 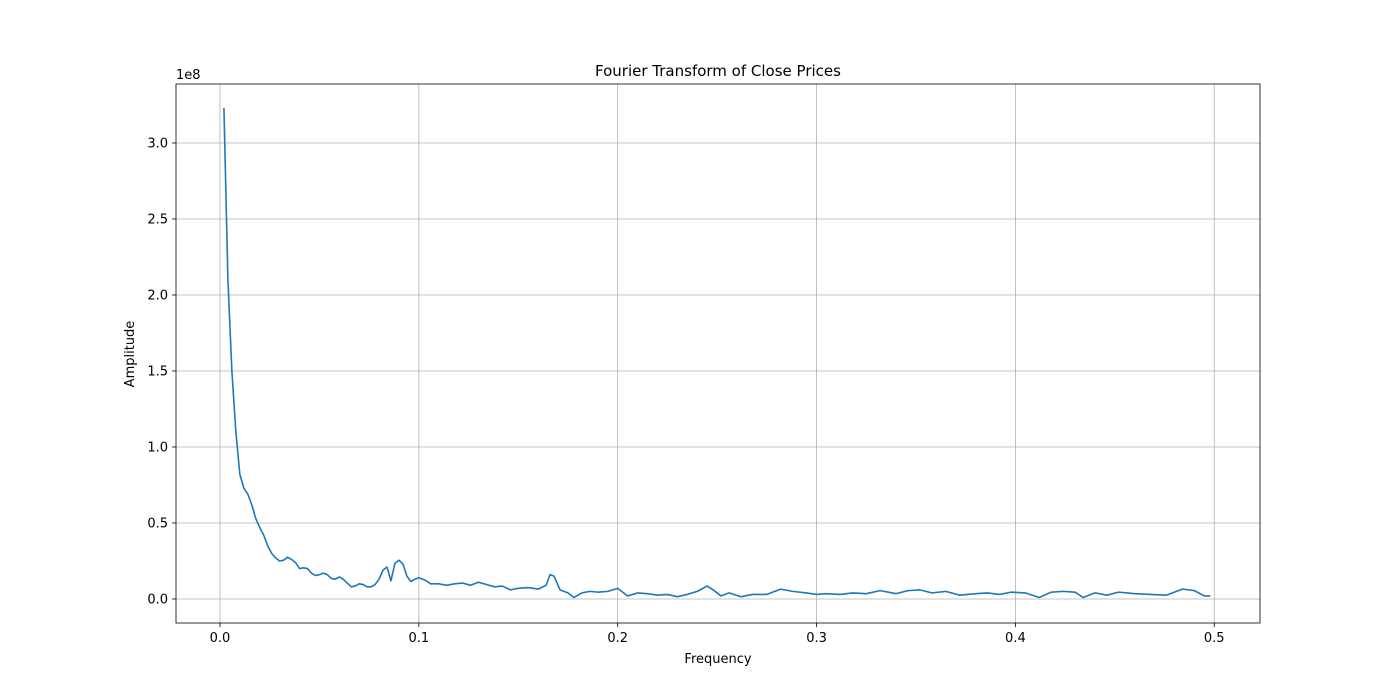 What do you see at coordinates (157, 219) in the screenshot?
I see `y-tick-label: 2.5` at bounding box center [157, 219].